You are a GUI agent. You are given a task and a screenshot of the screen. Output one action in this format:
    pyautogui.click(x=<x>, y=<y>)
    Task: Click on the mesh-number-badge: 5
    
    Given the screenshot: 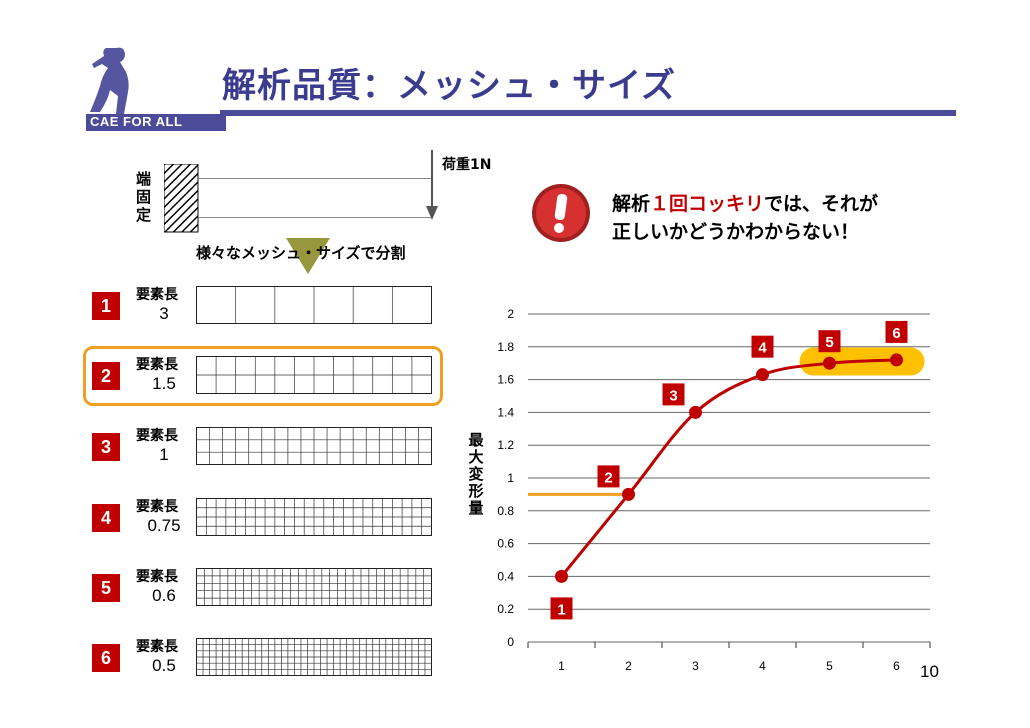 What is the action you would take?
    pyautogui.click(x=106, y=588)
    